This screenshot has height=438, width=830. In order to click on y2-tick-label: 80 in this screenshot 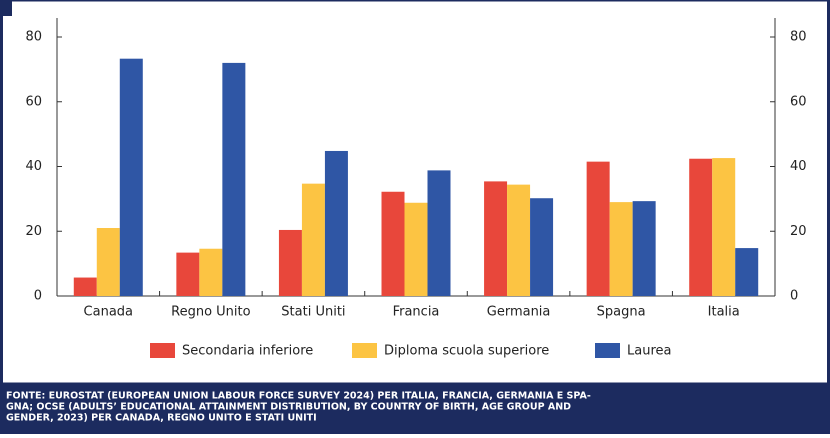, I will do `click(798, 37)`.